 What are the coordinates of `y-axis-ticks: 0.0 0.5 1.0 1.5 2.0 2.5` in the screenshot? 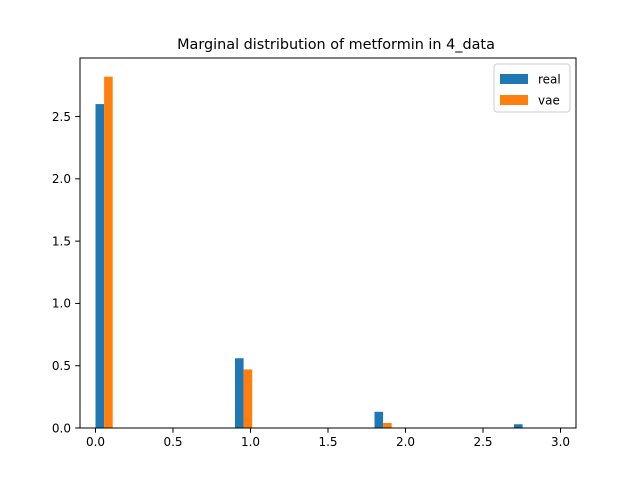 It's located at (66, 272).